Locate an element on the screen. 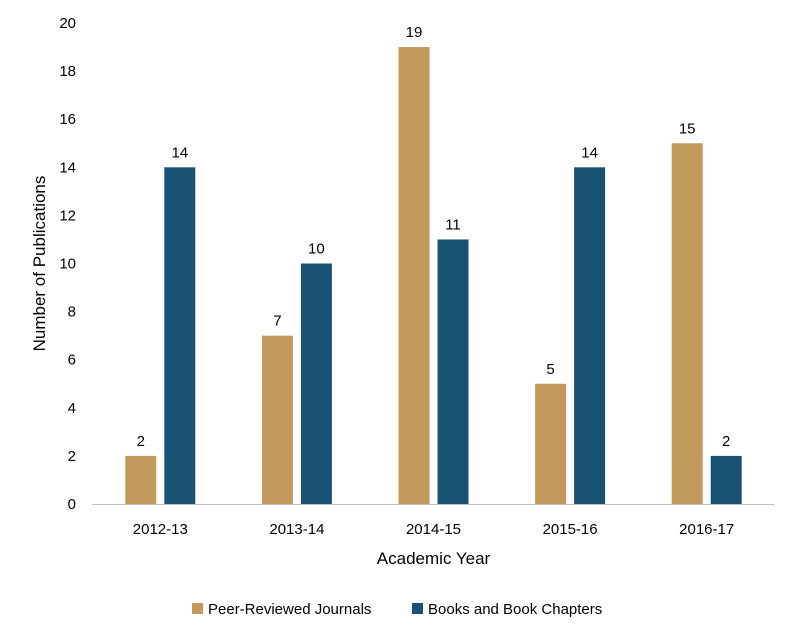 The image size is (800, 640). y-tick-label: 10 is located at coordinates (67, 264).